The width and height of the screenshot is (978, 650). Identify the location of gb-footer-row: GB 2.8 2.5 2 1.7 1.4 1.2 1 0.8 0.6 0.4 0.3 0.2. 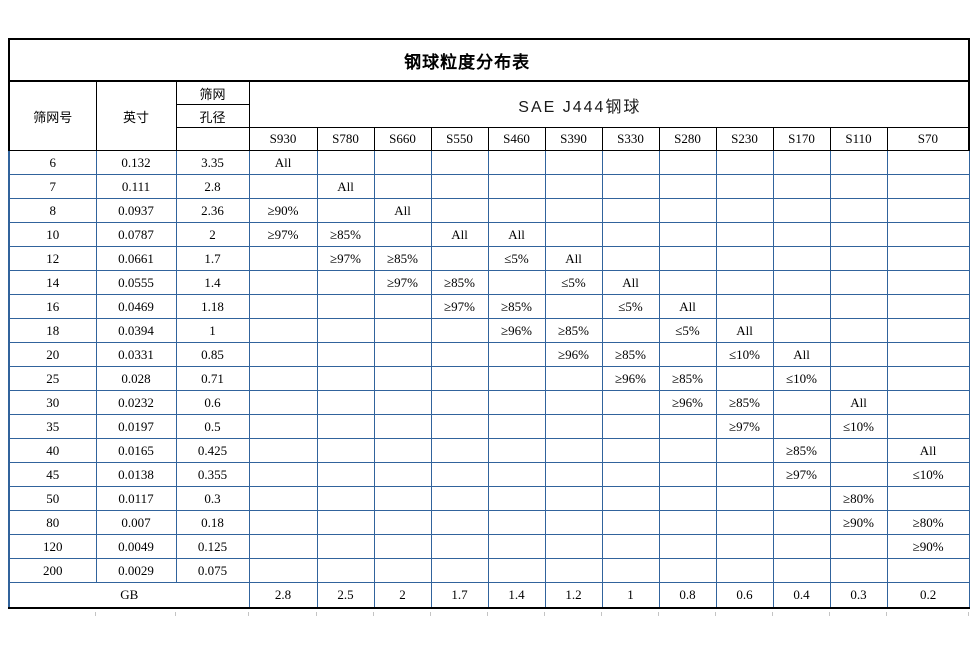
(493, 595).